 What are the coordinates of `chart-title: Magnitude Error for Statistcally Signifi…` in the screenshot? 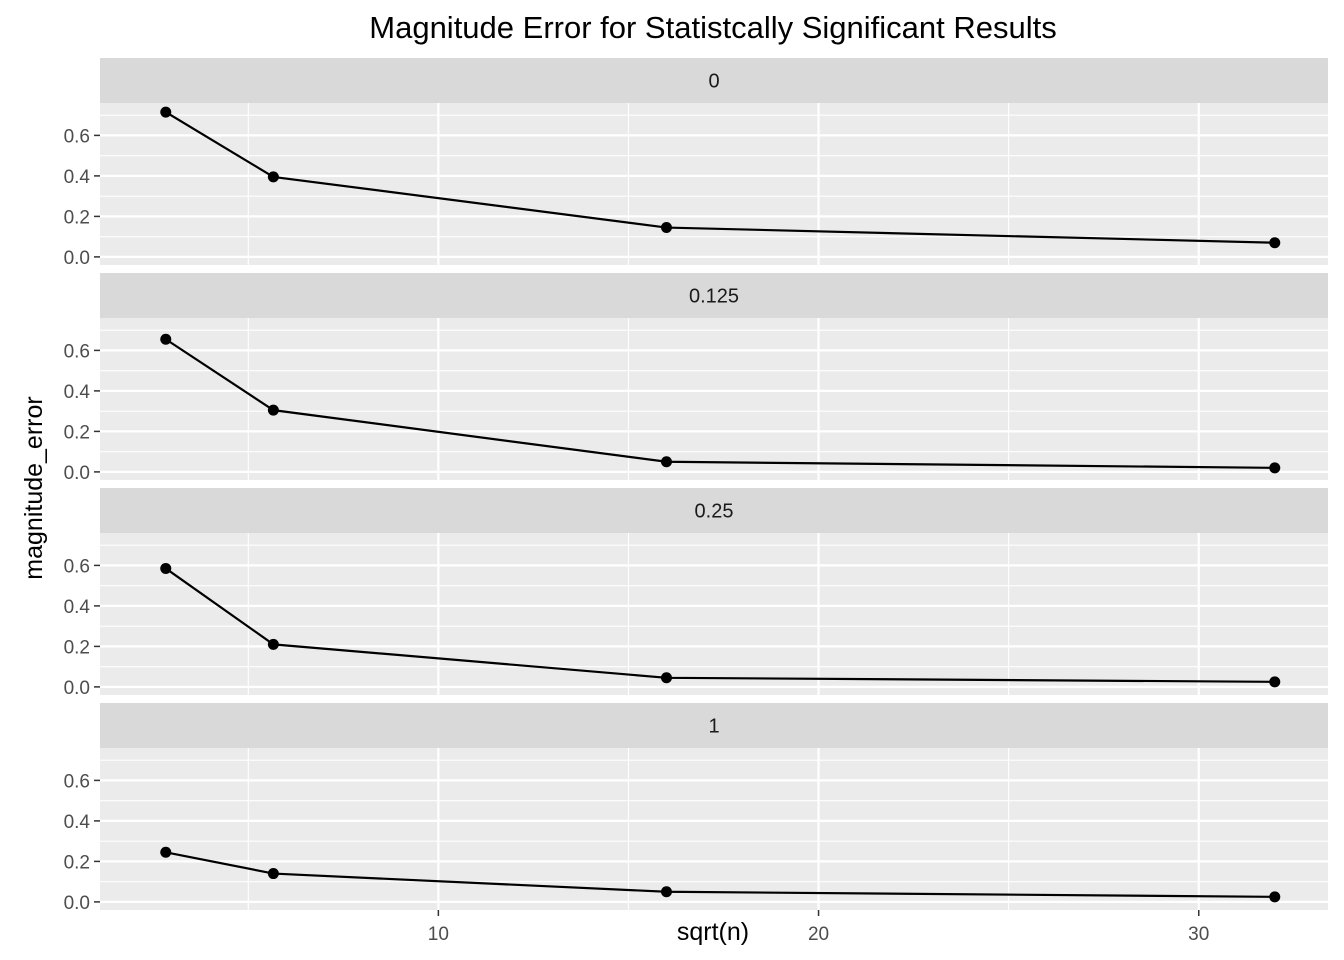 It's located at (712, 27).